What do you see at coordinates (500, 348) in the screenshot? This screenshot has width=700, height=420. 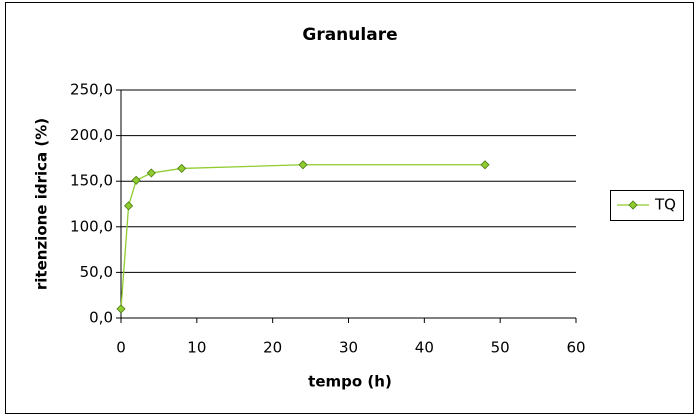 I see `x-tick-label: 50` at bounding box center [500, 348].